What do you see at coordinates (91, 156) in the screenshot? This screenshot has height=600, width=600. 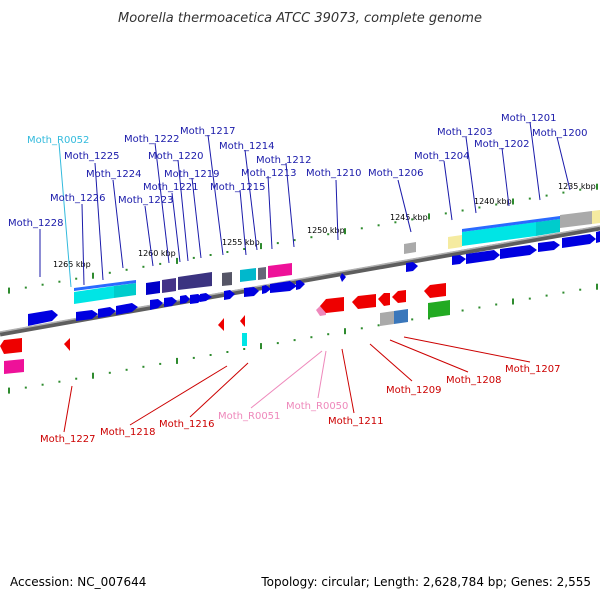 I see `gene-label: Moth_1225` at bounding box center [91, 156].